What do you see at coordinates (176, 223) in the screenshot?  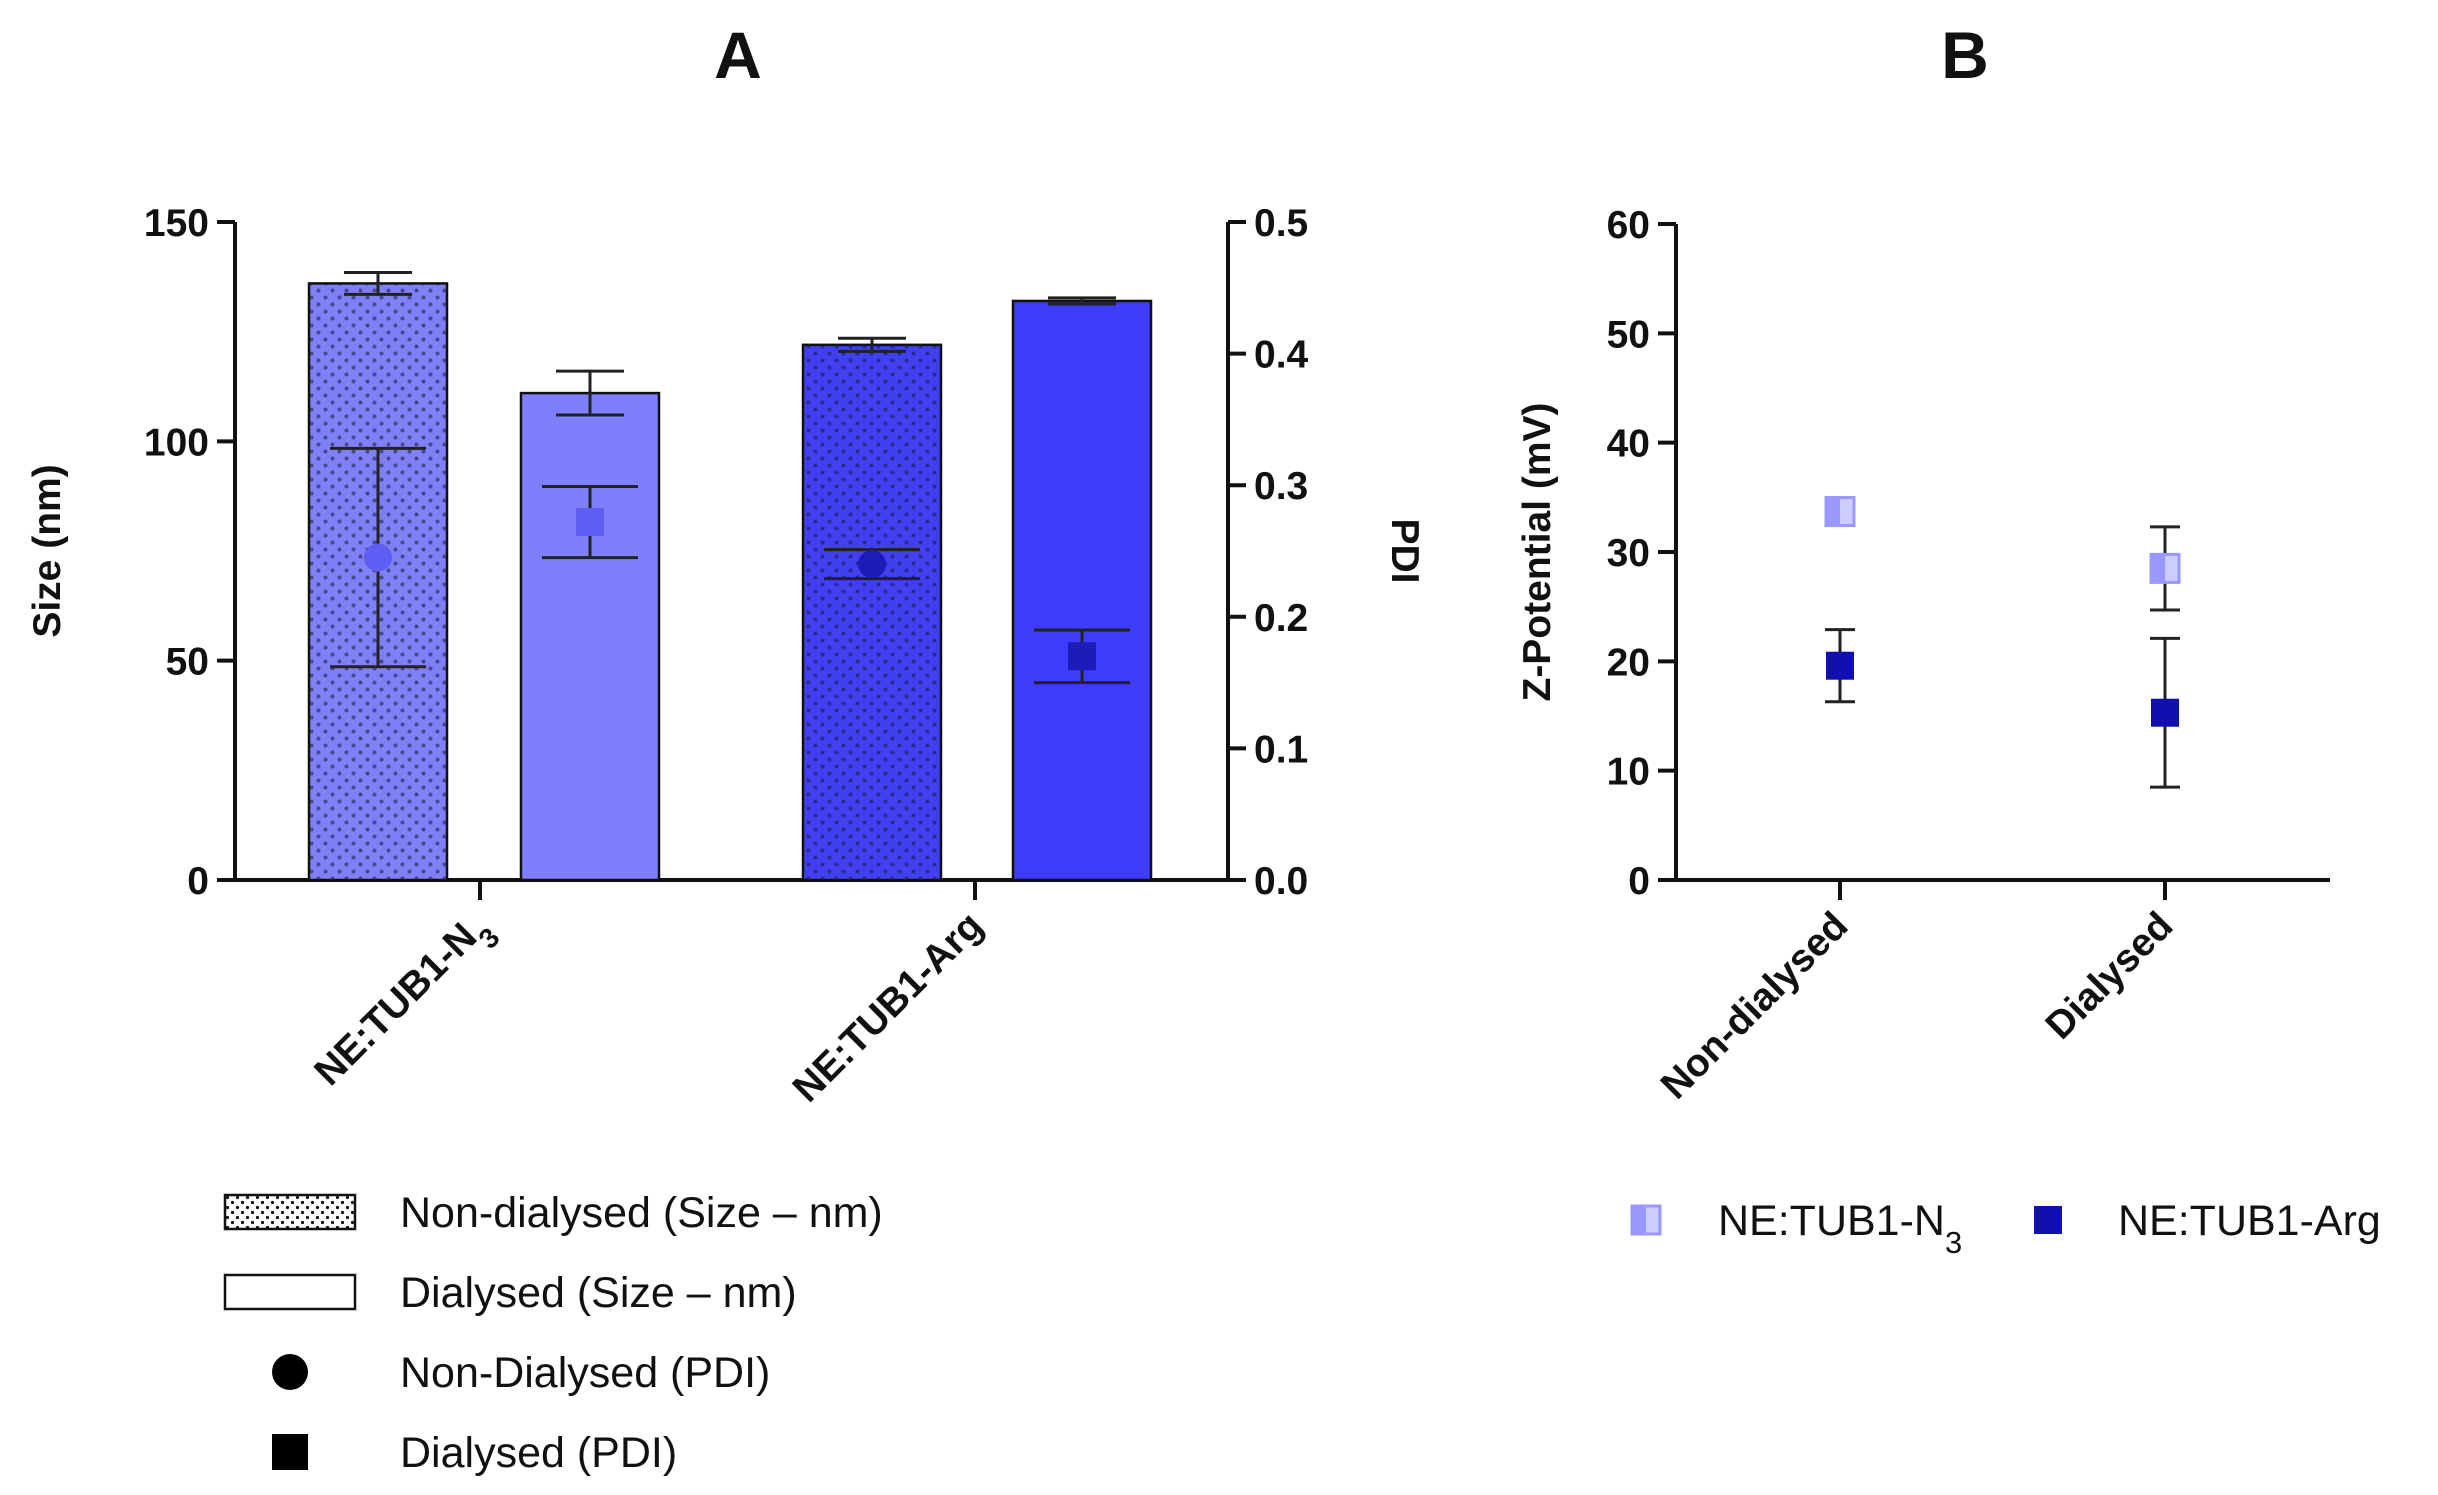 I see `y-tick-label-left-3: 150` at bounding box center [176, 223].